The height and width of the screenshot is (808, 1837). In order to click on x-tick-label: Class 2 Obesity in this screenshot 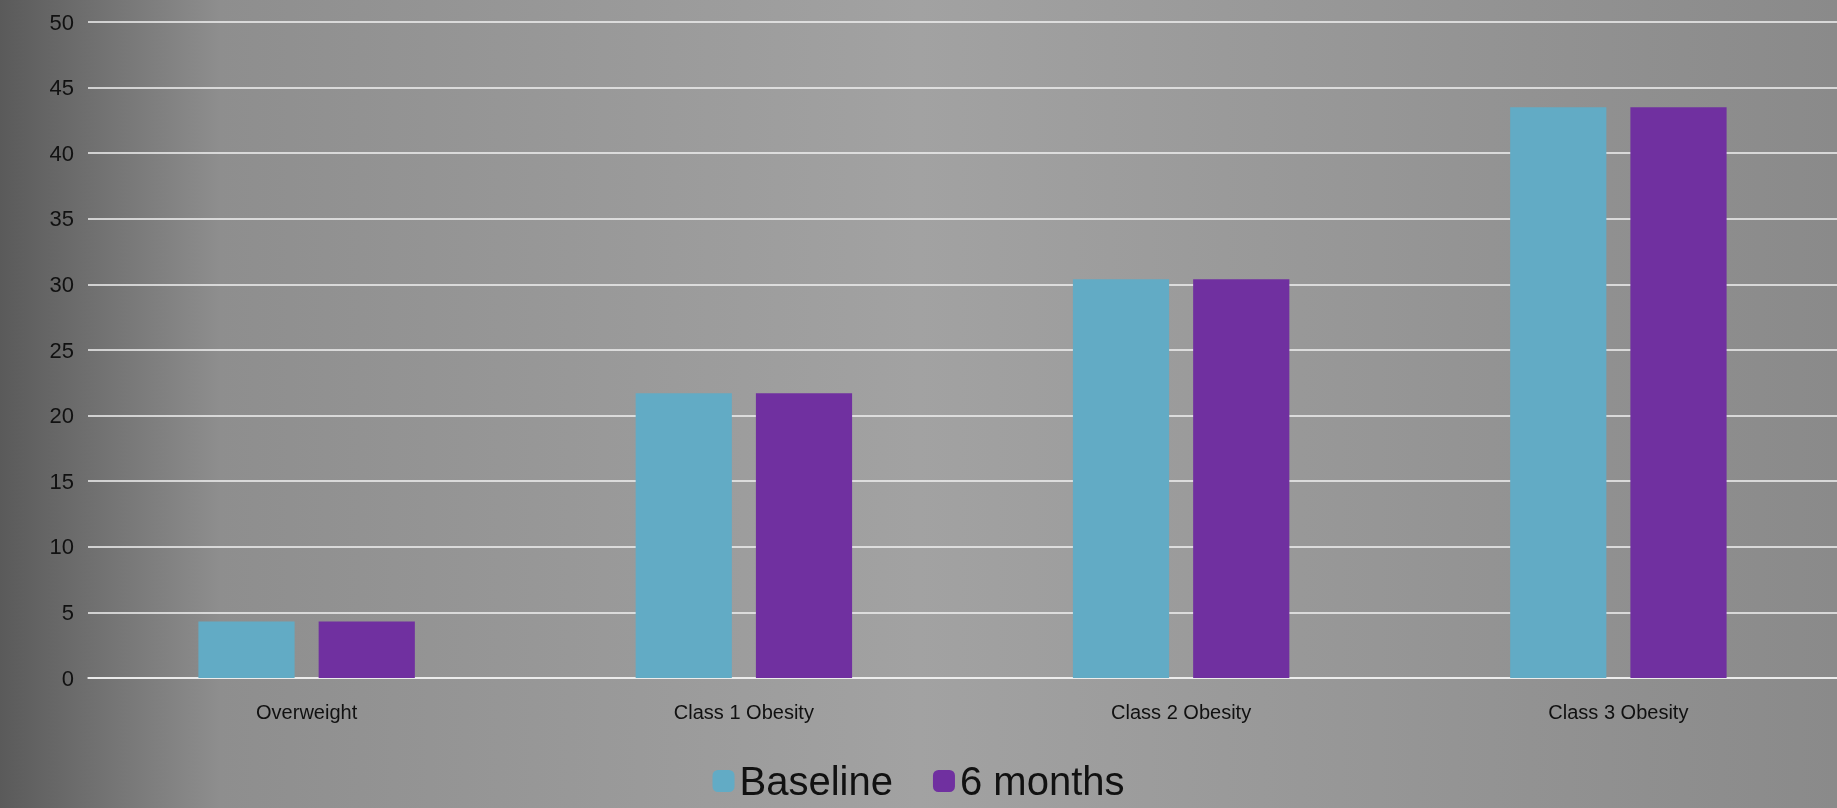, I will do `click(1181, 712)`.